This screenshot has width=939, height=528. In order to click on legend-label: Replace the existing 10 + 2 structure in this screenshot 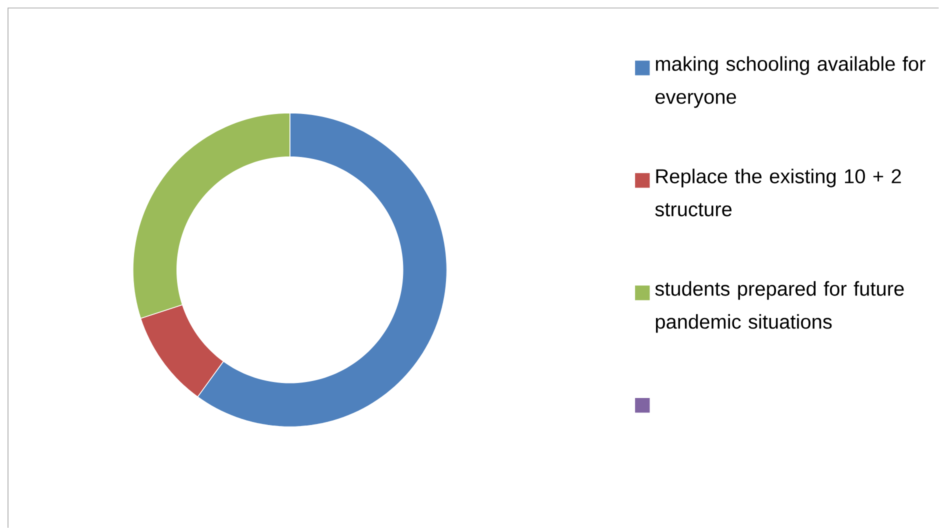, I will do `click(778, 192)`.